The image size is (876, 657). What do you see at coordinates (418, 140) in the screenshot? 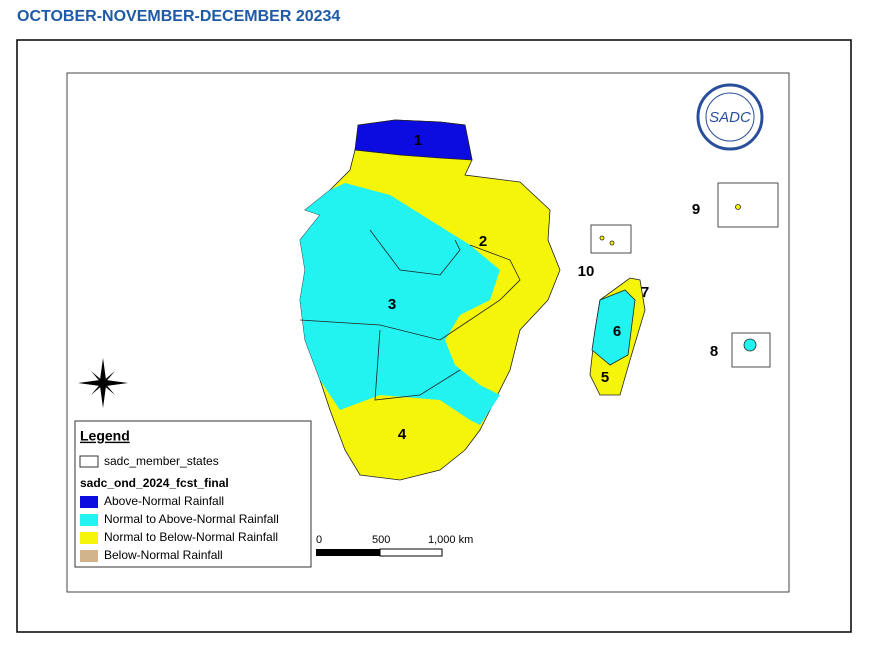
I see `zone-label: 1` at bounding box center [418, 140].